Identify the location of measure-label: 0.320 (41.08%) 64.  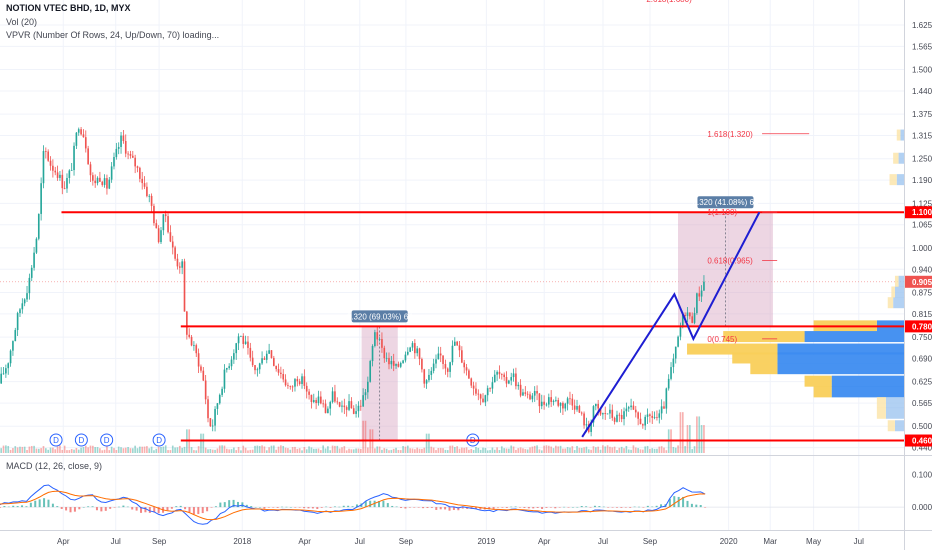
(726, 202).